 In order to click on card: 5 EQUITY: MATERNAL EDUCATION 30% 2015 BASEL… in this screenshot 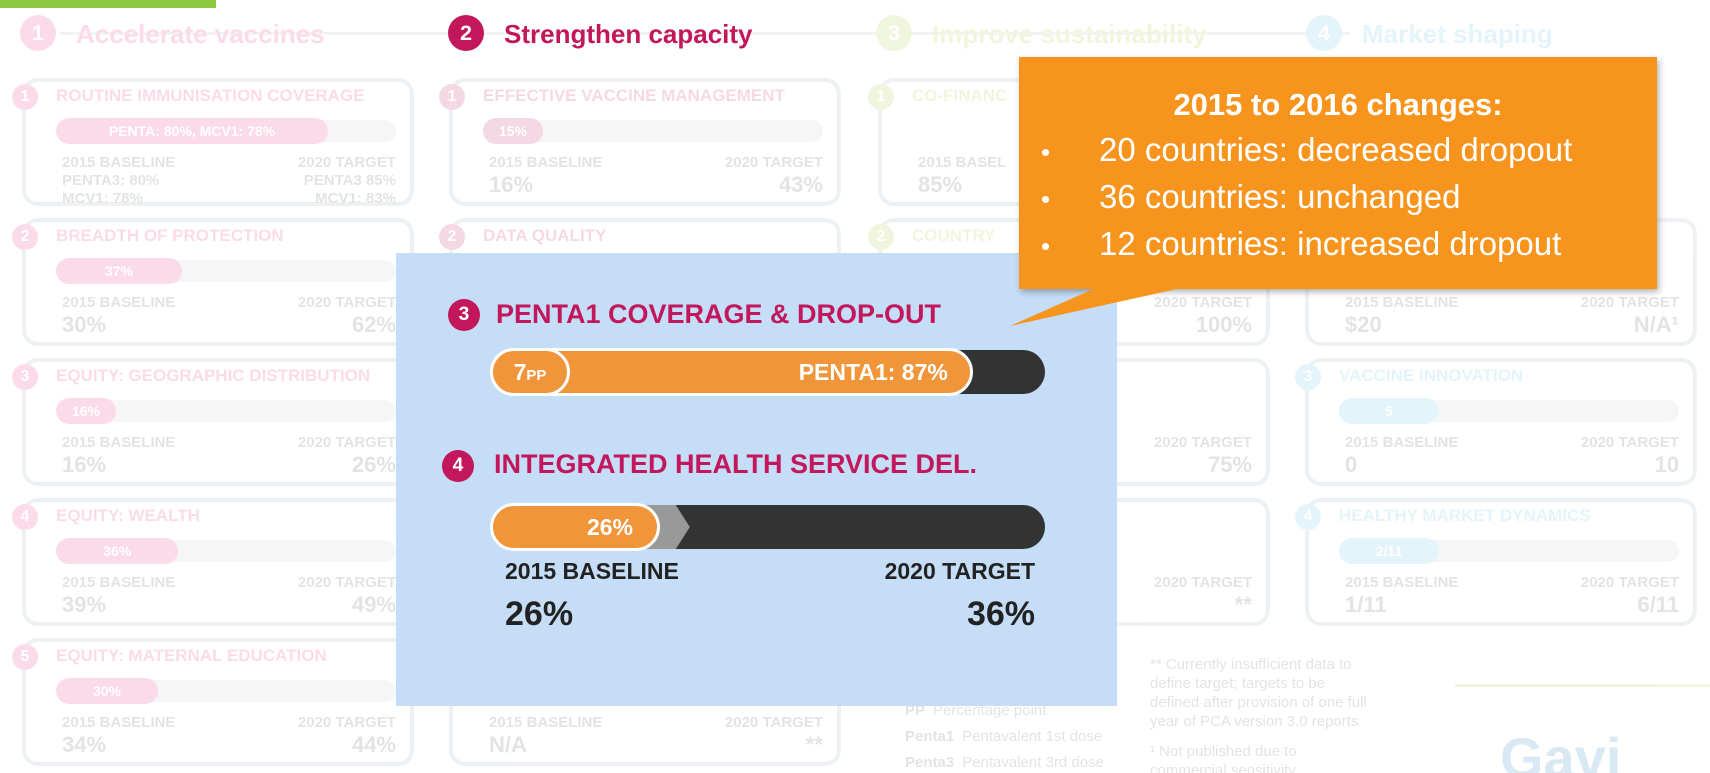, I will do `click(213, 702)`.